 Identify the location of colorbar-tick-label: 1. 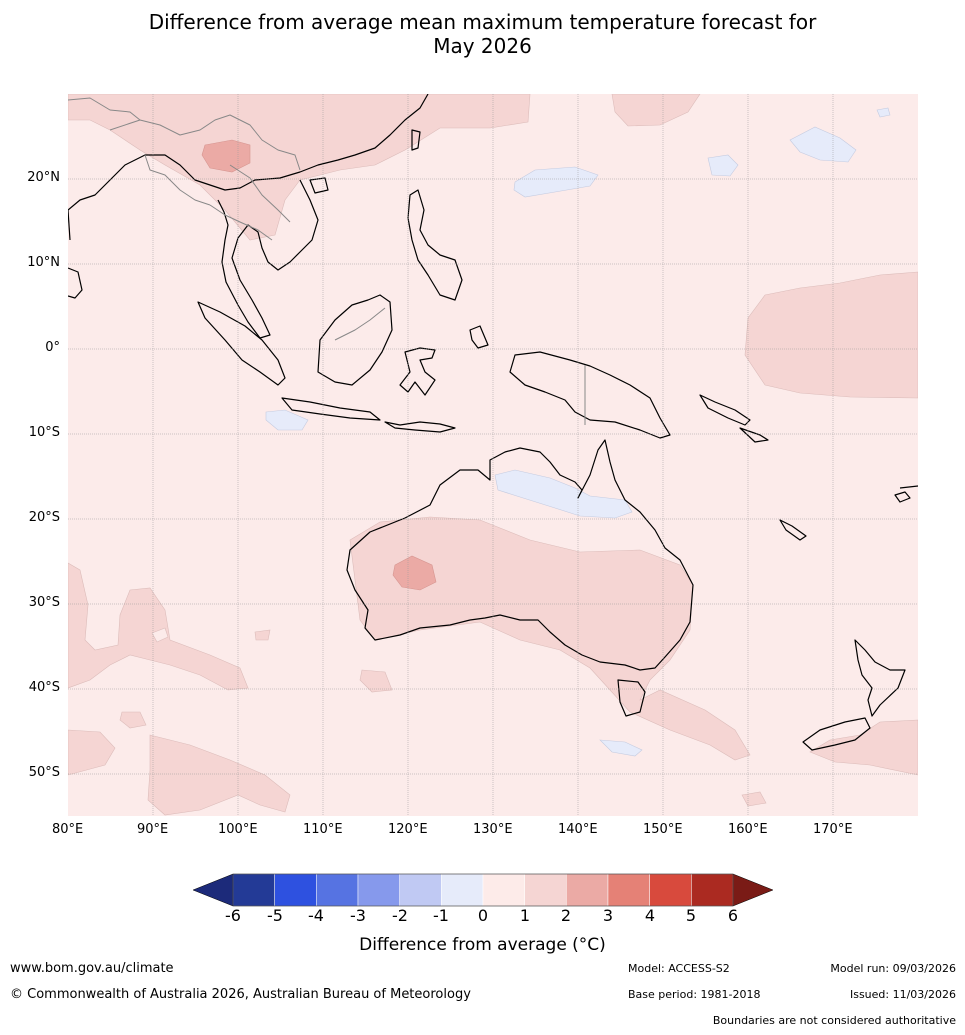
(525, 915).